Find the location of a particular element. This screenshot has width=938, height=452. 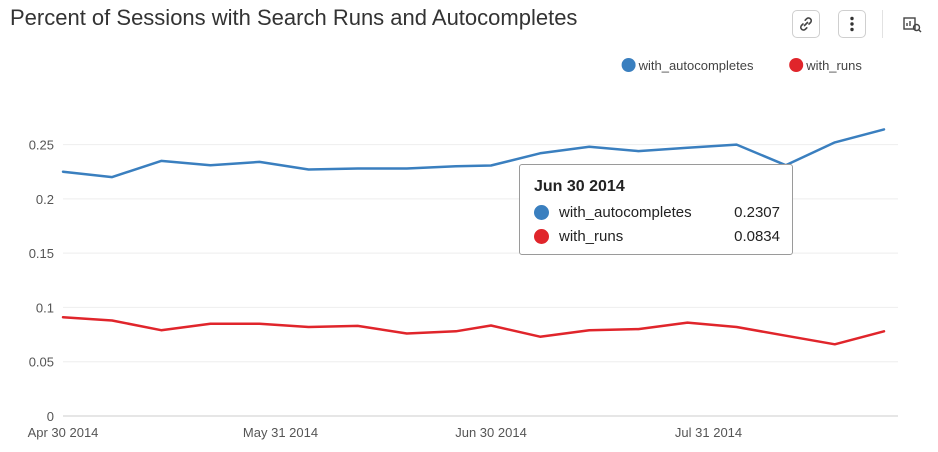

y-tick-label: 0.1 is located at coordinates (45, 307).